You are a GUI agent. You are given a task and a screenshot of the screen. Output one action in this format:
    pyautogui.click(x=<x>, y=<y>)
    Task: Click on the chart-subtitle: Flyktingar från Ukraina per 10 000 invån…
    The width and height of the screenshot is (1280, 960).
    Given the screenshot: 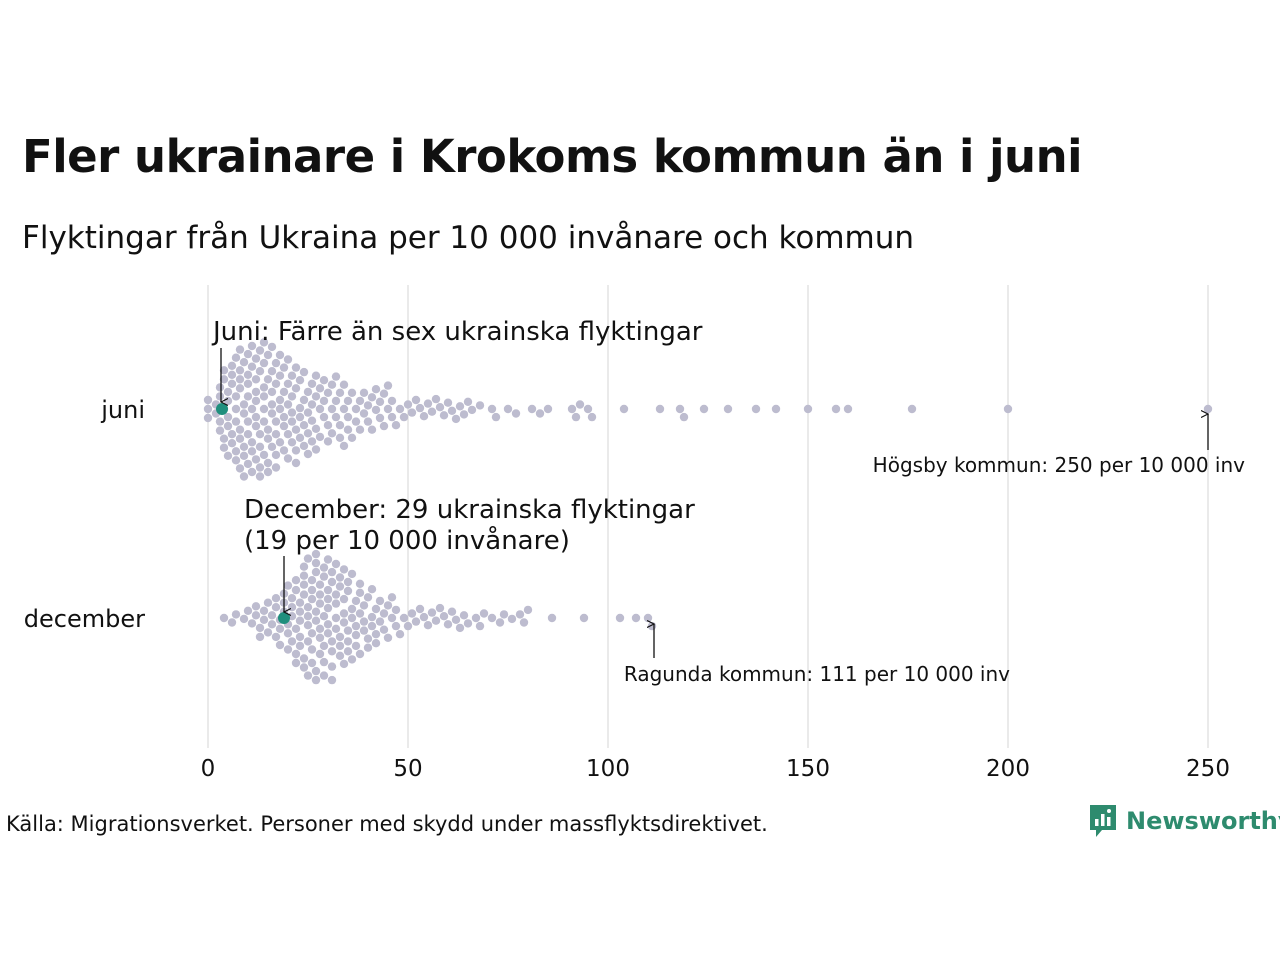 What is the action you would take?
    pyautogui.click(x=468, y=238)
    